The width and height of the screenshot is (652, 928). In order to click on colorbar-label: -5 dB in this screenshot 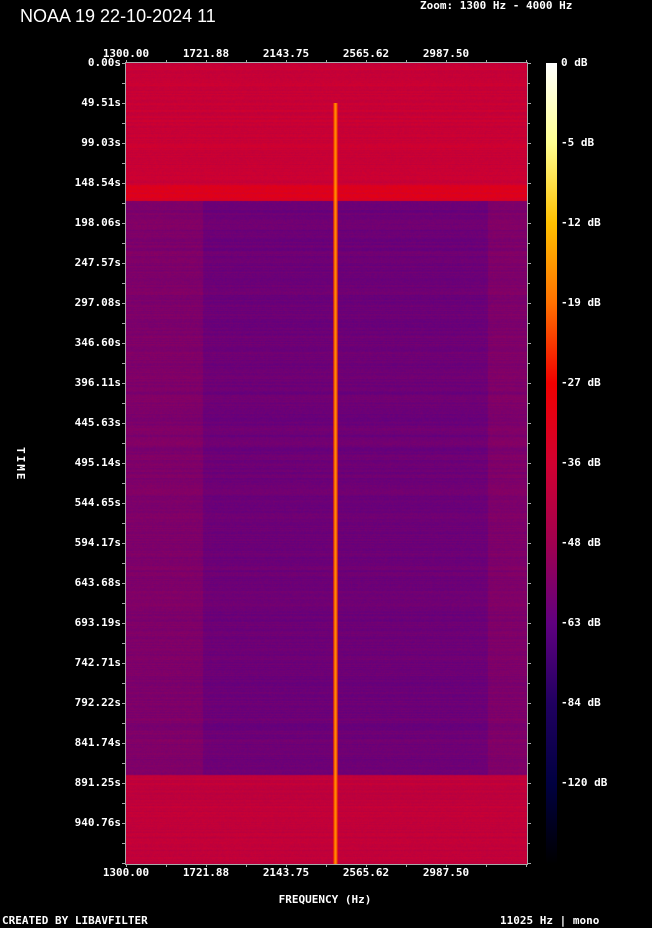, I will do `click(578, 142)`.